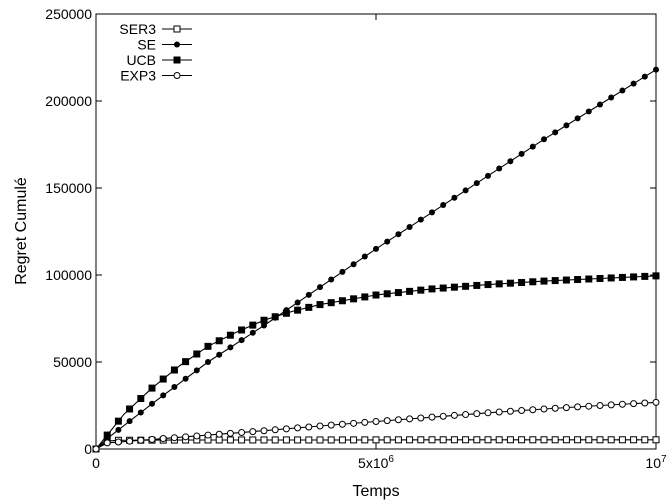 The width and height of the screenshot is (667, 501). I want to click on legend-label-exp3: EXP3, so click(138, 76).